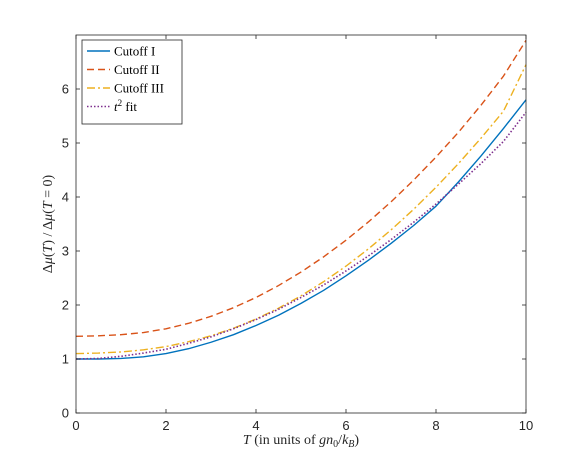  What do you see at coordinates (435, 425) in the screenshot?
I see `x-tick-label: 8` at bounding box center [435, 425].